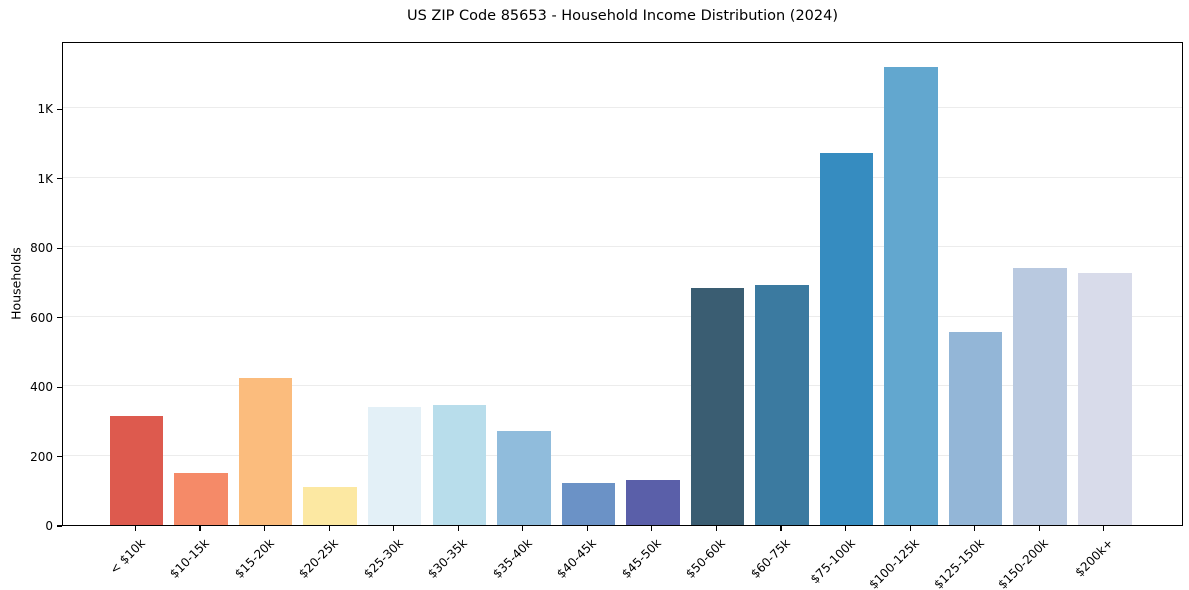  I want to click on x-tick-label: $15-20k, so click(254, 558).